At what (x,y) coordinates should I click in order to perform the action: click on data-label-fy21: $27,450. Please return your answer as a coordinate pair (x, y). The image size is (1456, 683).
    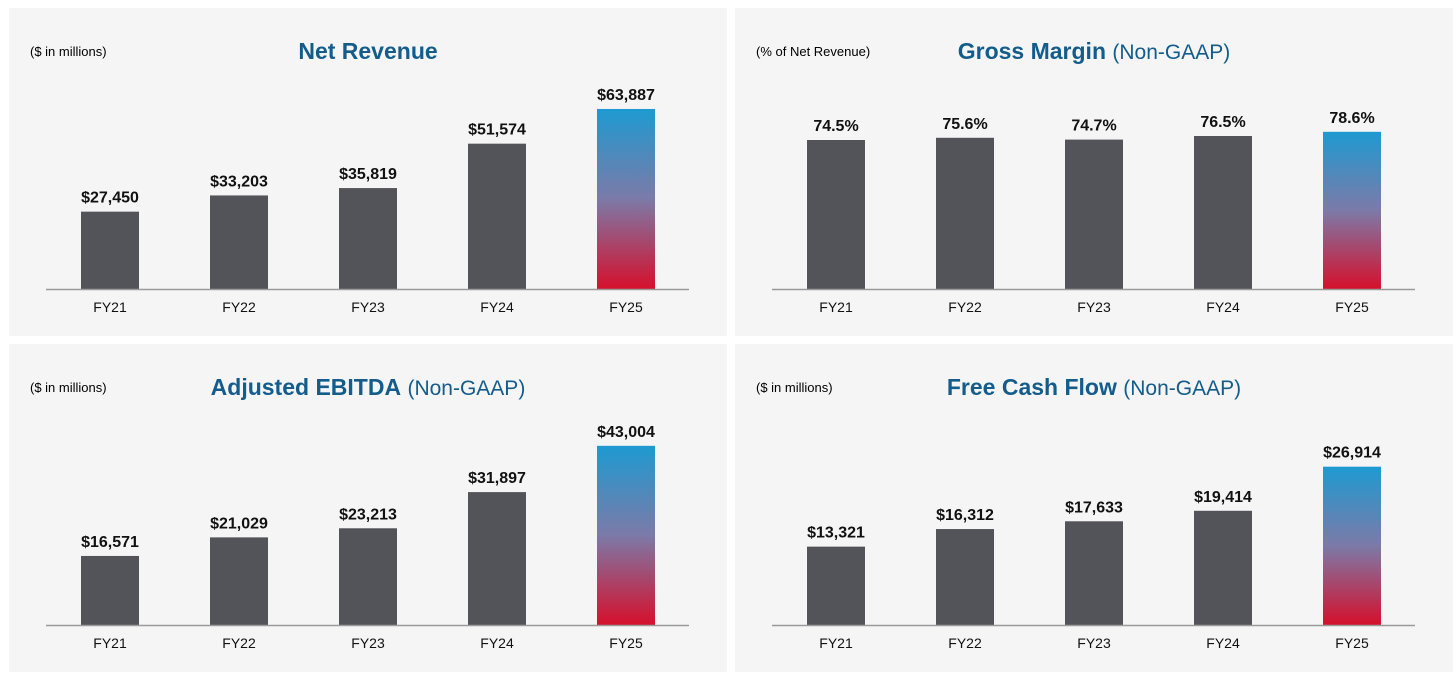
    Looking at the image, I should click on (110, 198).